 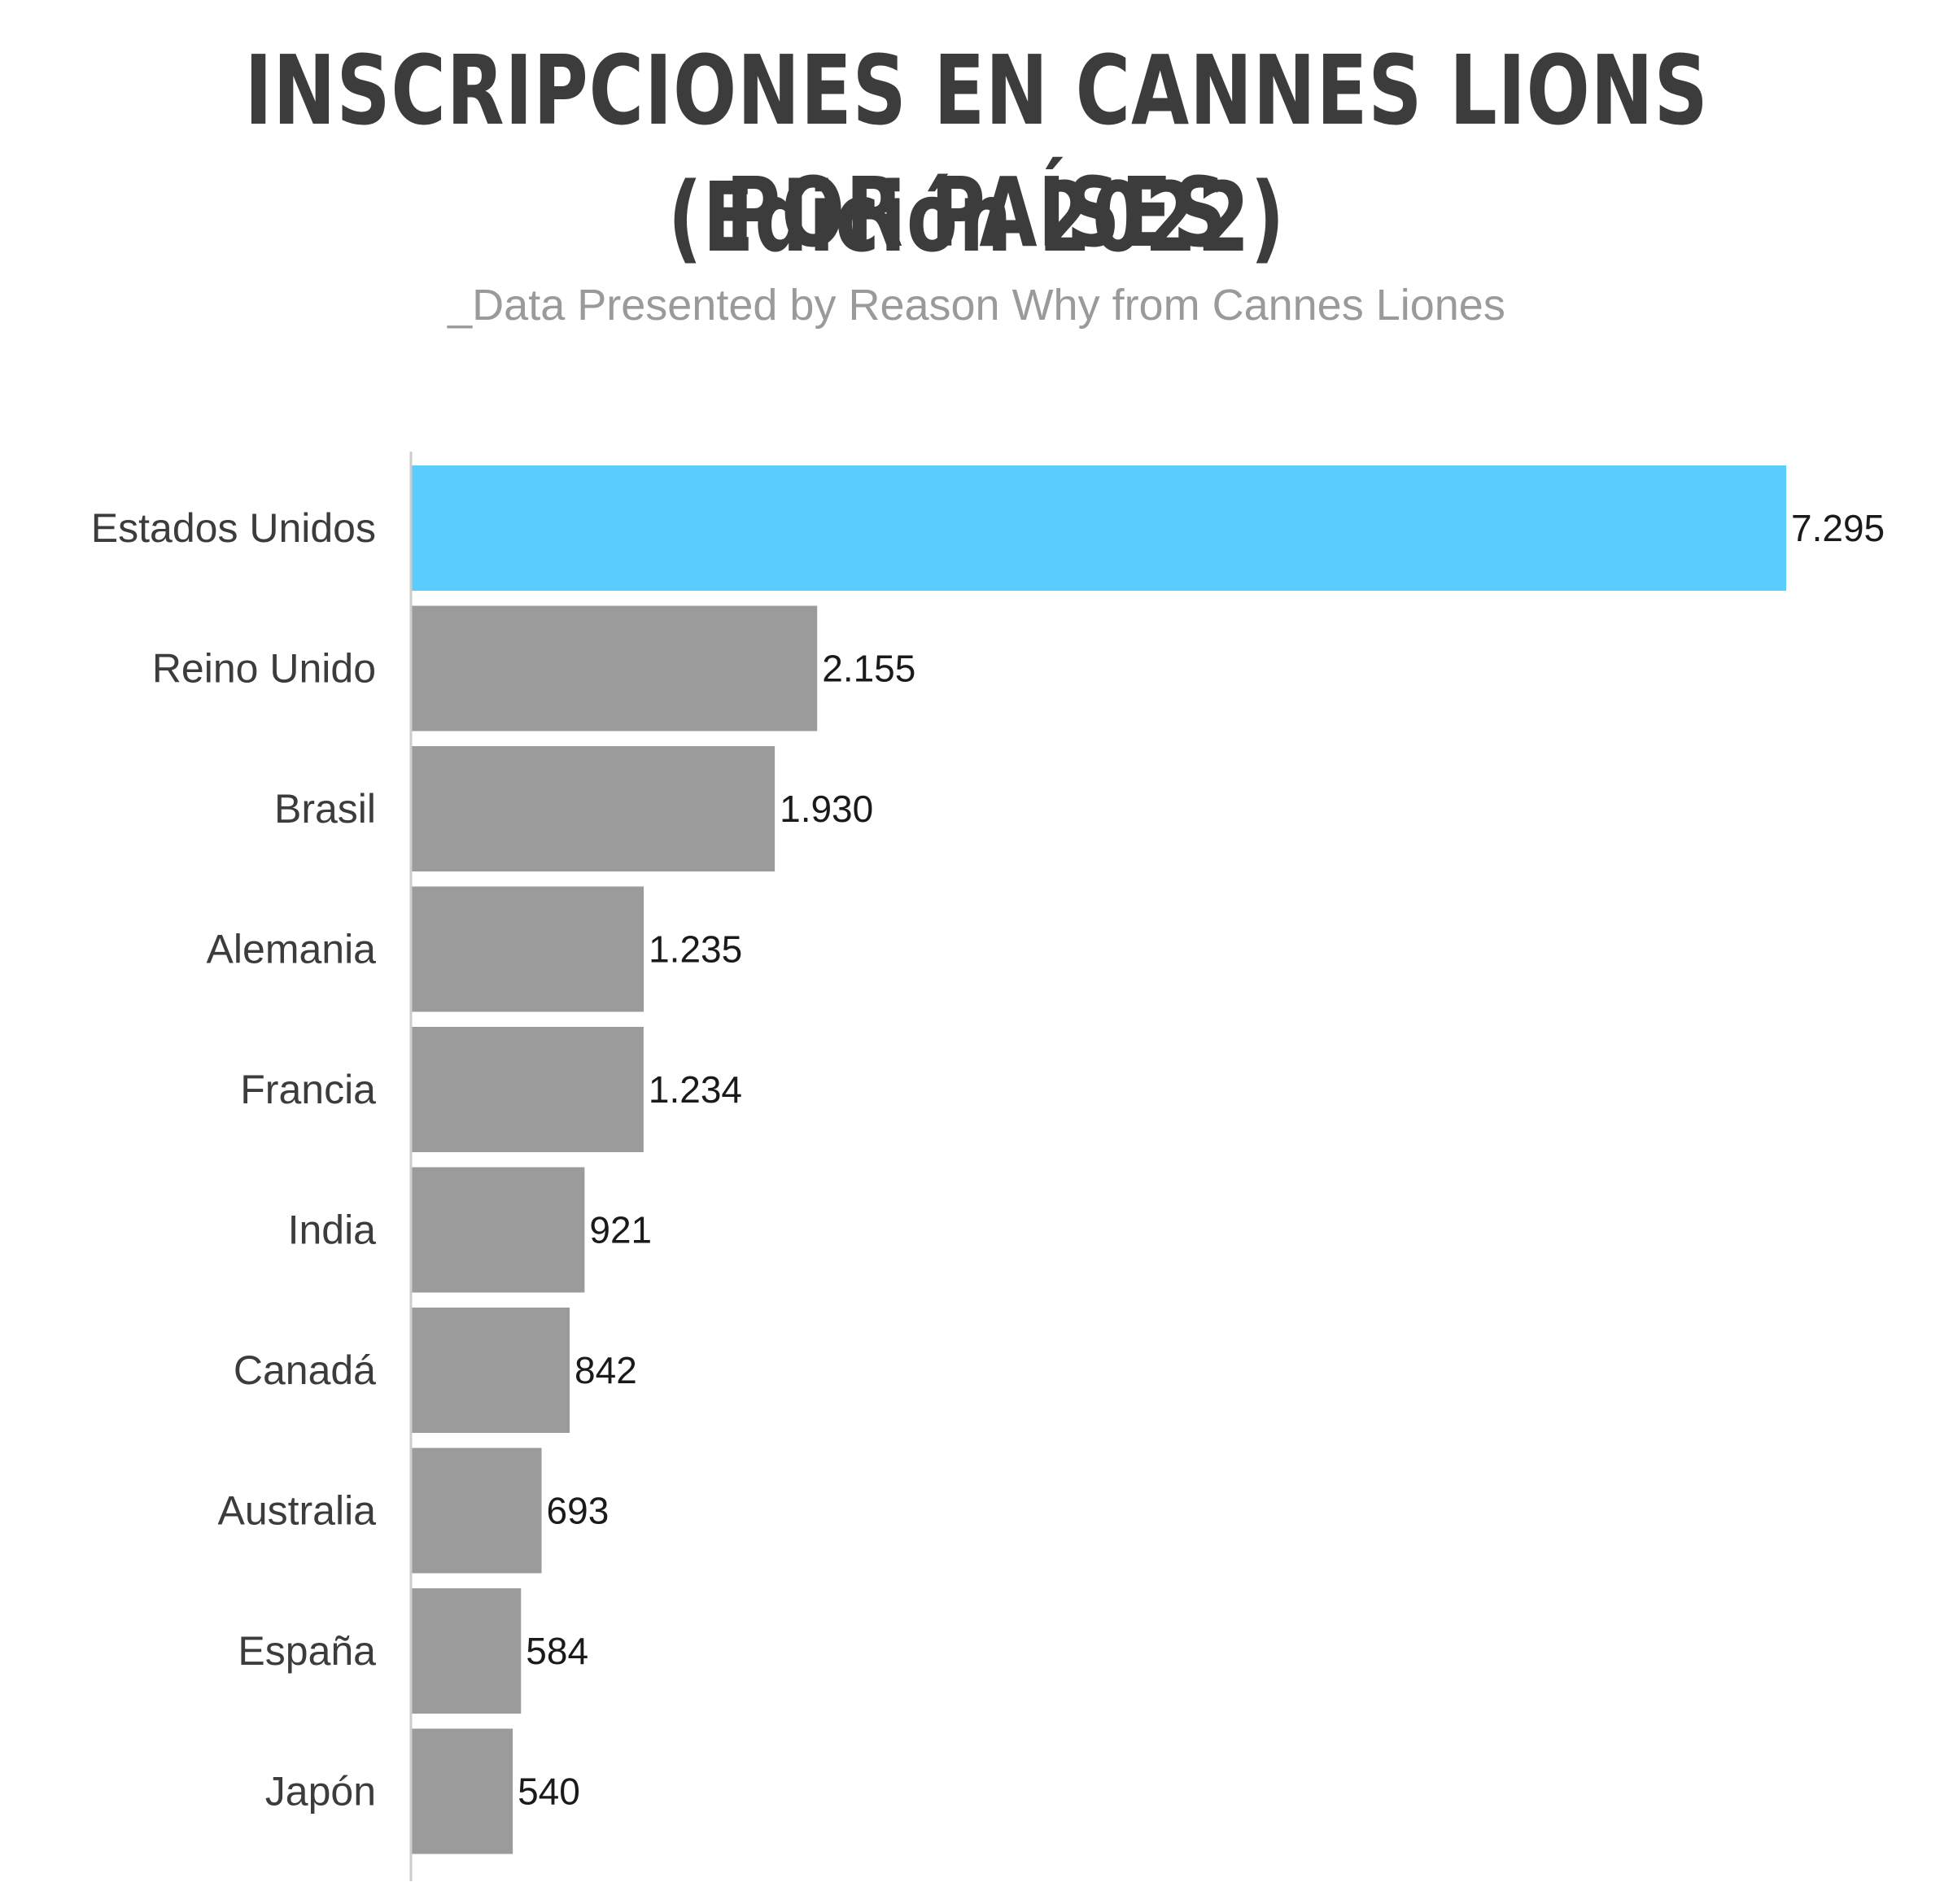 What do you see at coordinates (578, 1511) in the screenshot?
I see `value-label-australia: 693` at bounding box center [578, 1511].